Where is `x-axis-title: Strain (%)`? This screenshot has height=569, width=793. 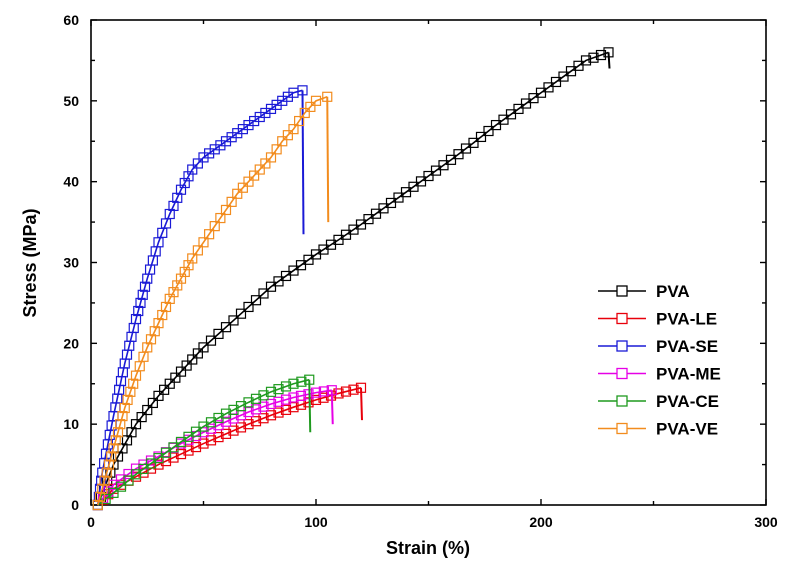
x-axis-title: Strain (%) is located at coordinates (428, 548).